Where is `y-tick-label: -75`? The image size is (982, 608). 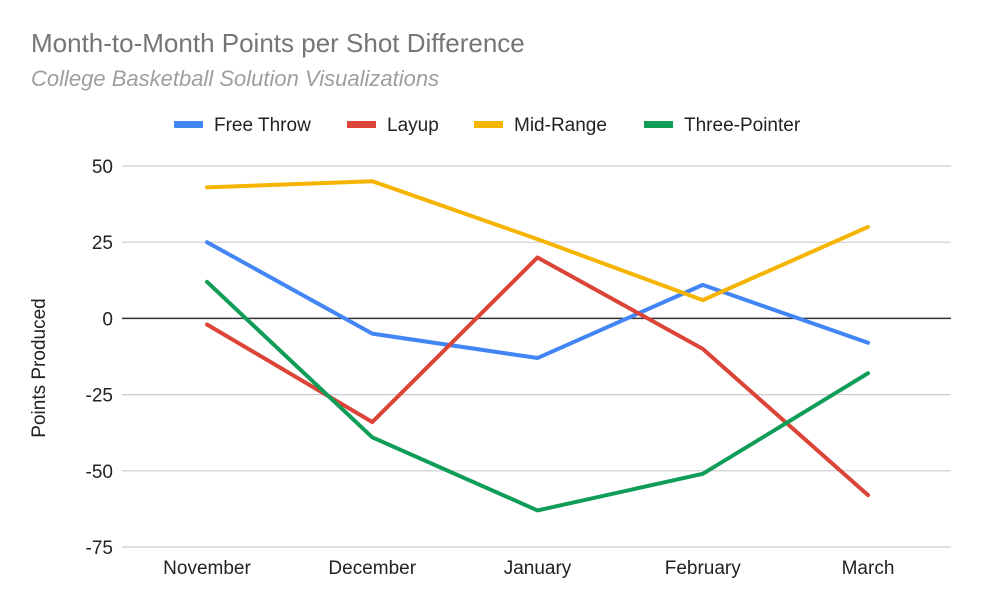
y-tick-label: -75 is located at coordinates (99, 548).